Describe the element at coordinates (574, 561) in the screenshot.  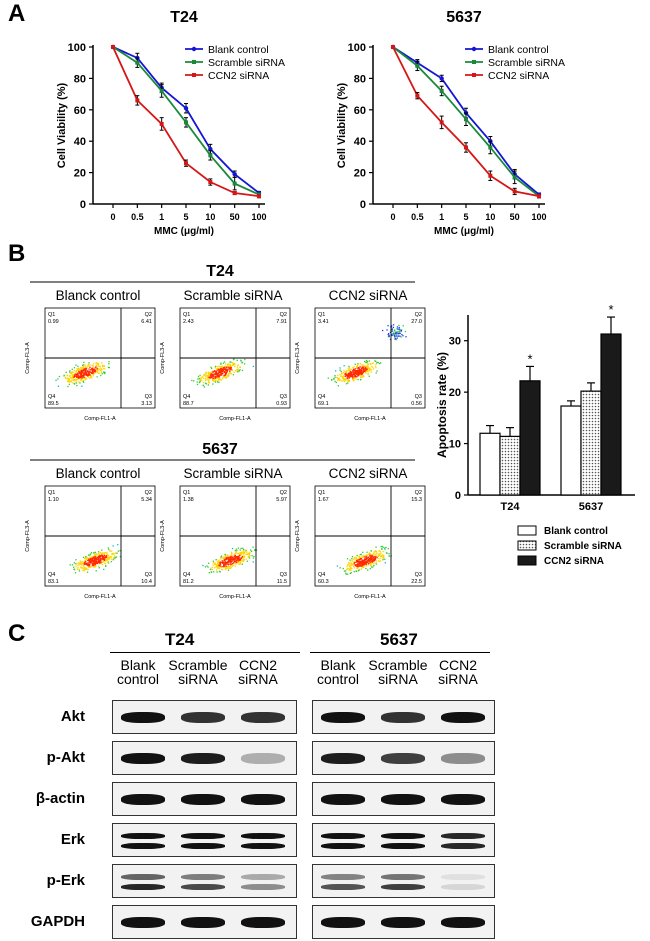
I see `bar-legend-label: CCN2 siRNA` at that location.